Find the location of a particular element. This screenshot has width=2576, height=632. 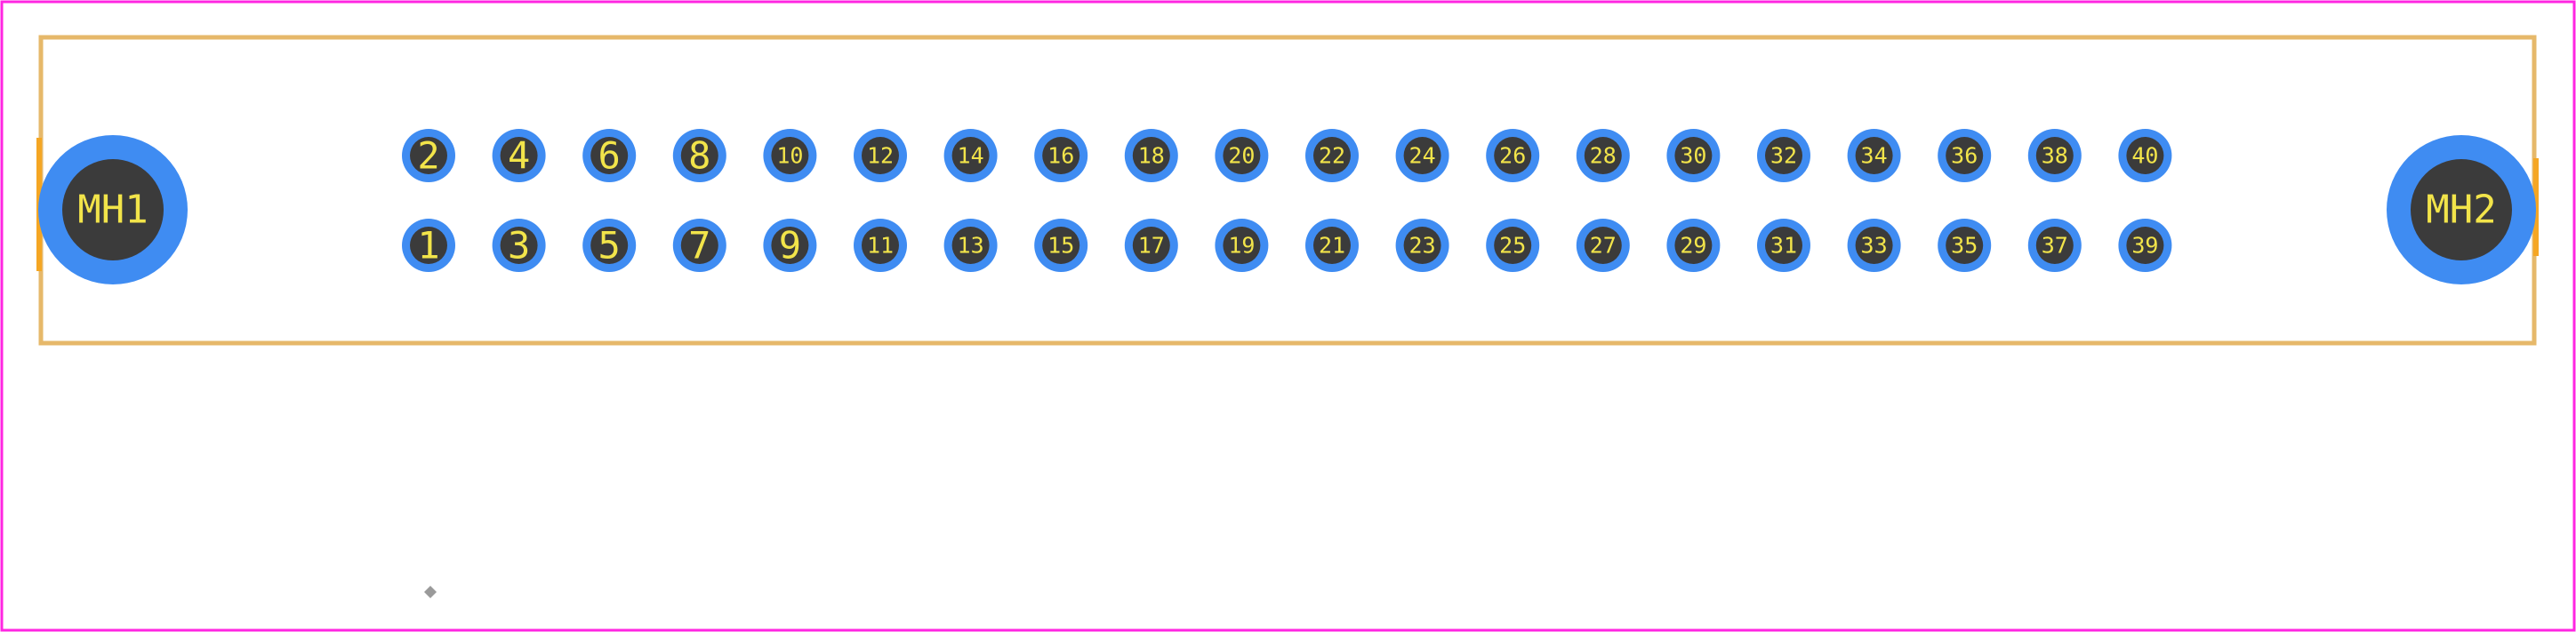

pin-pad-35: 35 is located at coordinates (1965, 245).